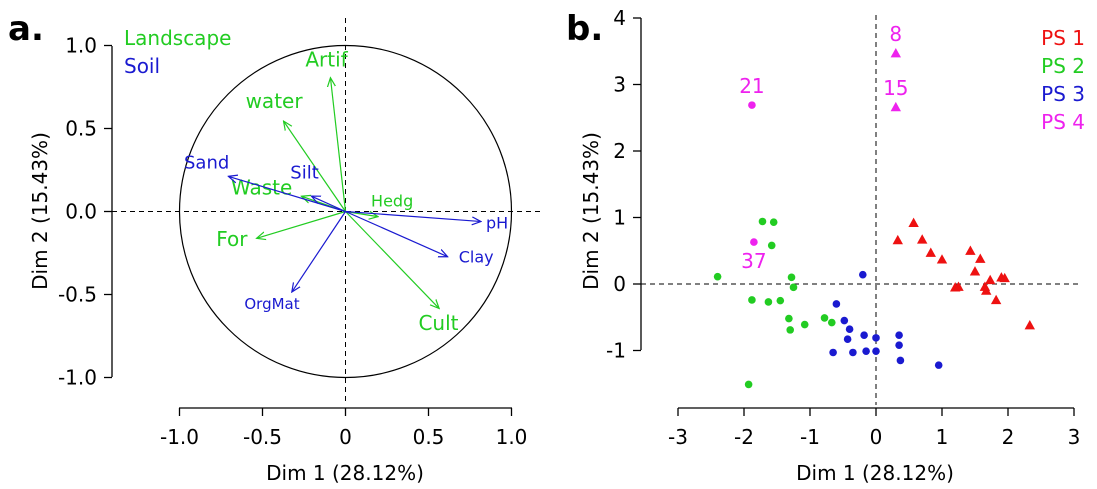 The height and width of the screenshot is (489, 1097). Describe the element at coordinates (77, 378) in the screenshot. I see `panel-a-y-tick-label: -1.0` at that location.